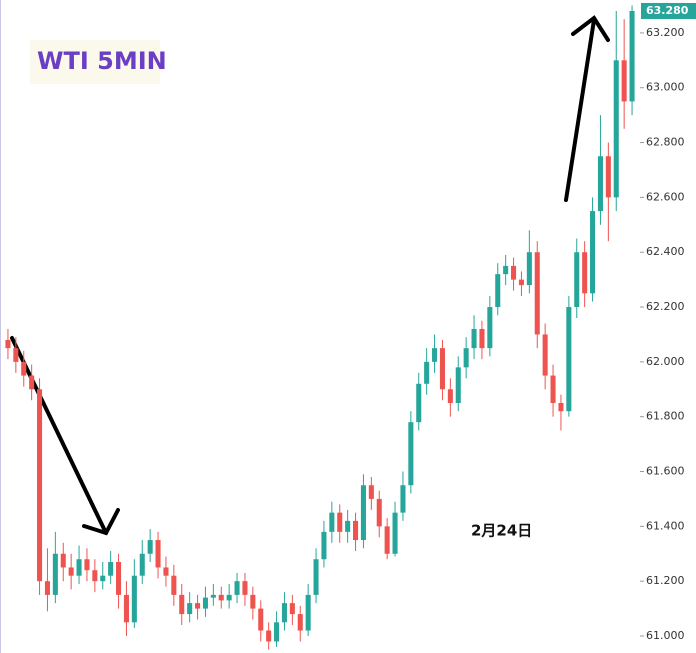 Image resolution: width=696 pixels, height=653 pixels. What do you see at coordinates (590, 28) in the screenshot?
I see `up-arrow-head` at bounding box center [590, 28].